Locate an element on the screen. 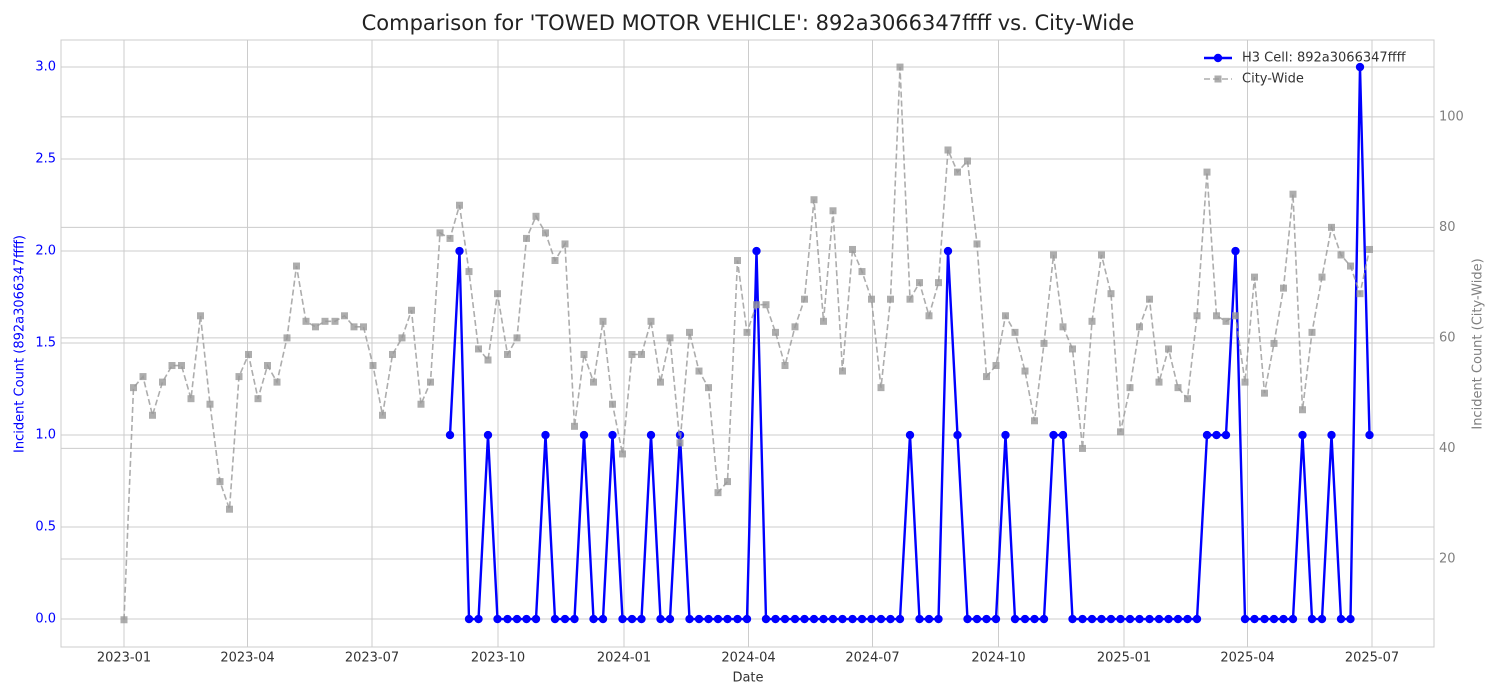  y-tick-label: 3.0 is located at coordinates (45, 67).